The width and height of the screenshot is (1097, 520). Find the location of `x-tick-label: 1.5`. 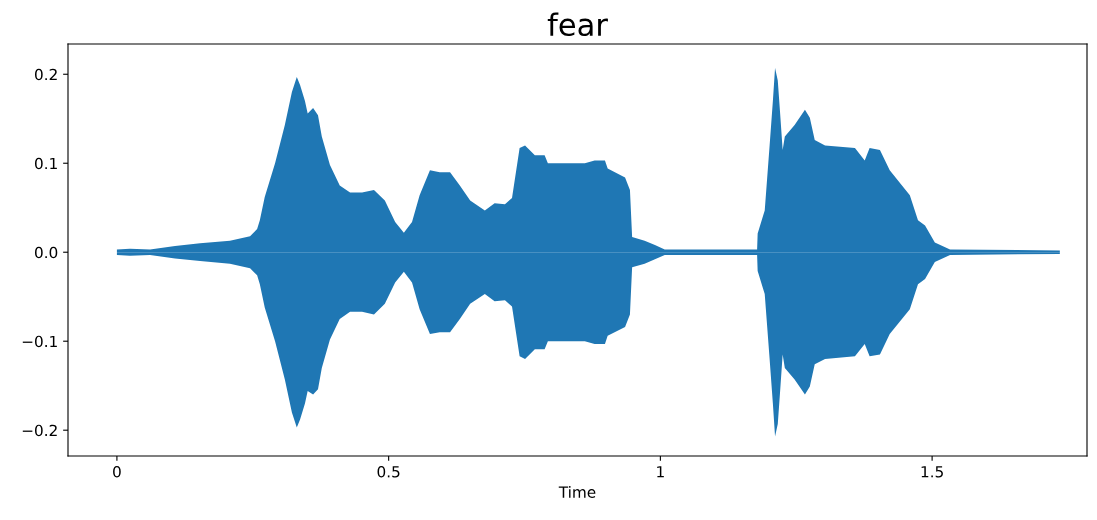

x-tick-label: 1.5 is located at coordinates (932, 472).